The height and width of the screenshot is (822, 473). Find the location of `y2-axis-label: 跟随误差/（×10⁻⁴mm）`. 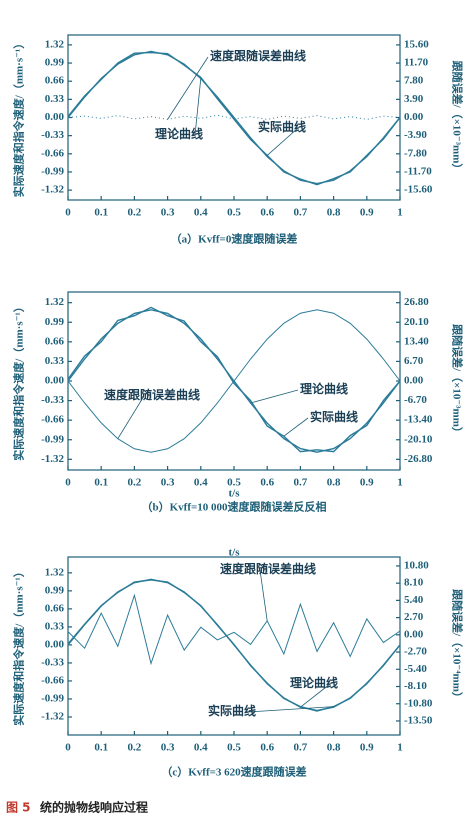

y2-axis-label: 跟随误差/（×10⁻⁴mm） is located at coordinates (457, 646).